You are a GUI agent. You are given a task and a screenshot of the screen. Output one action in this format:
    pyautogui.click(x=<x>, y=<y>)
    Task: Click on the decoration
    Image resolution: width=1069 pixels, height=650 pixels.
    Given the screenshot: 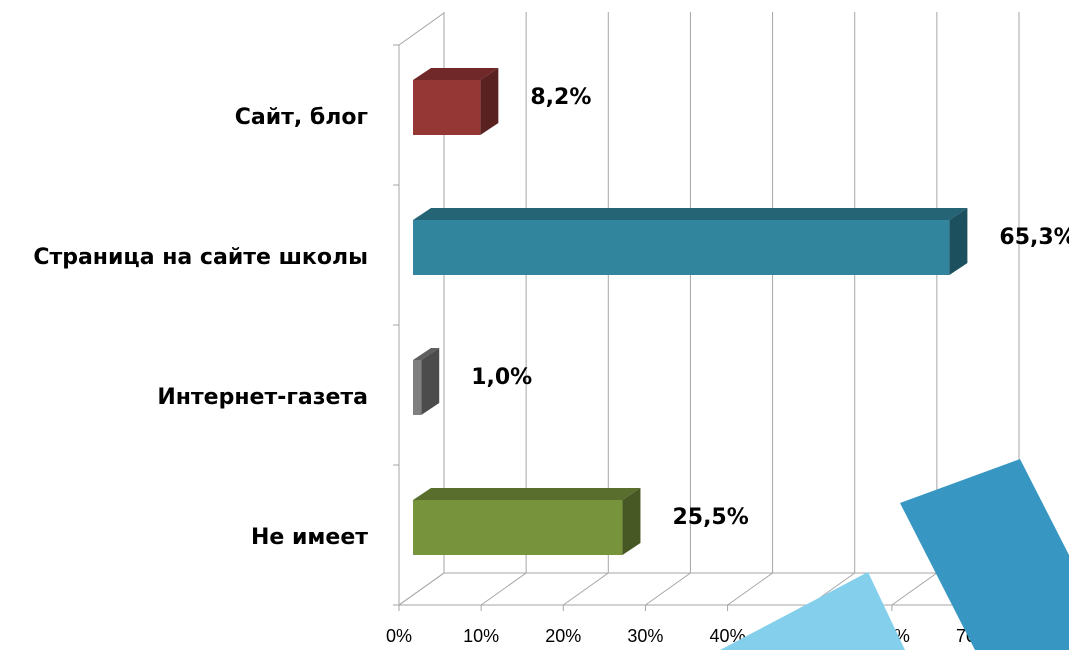 What is the action you would take?
    pyautogui.click(x=894, y=554)
    